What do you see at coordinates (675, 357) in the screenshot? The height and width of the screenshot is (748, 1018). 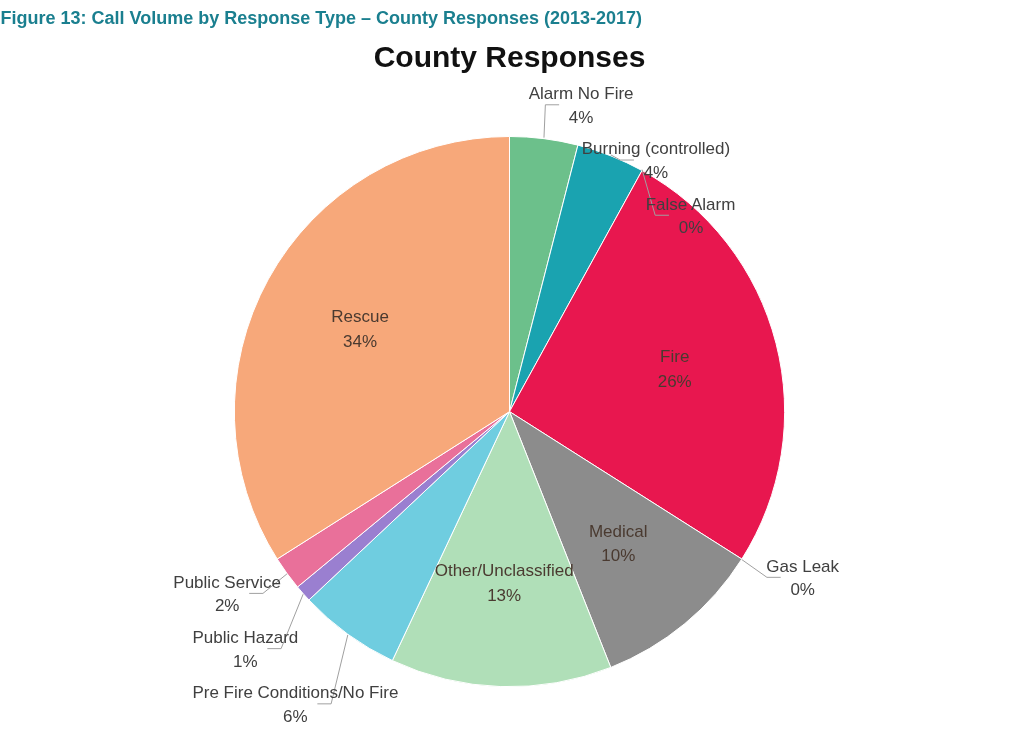 I see `slice-label: Fire` at bounding box center [675, 357].